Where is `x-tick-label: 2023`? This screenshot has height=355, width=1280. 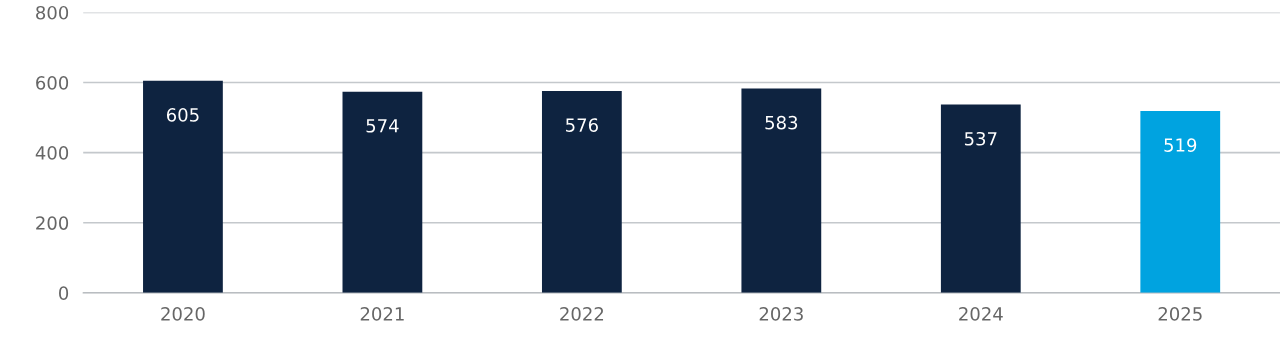
x-tick-label: 2023 is located at coordinates (781, 314).